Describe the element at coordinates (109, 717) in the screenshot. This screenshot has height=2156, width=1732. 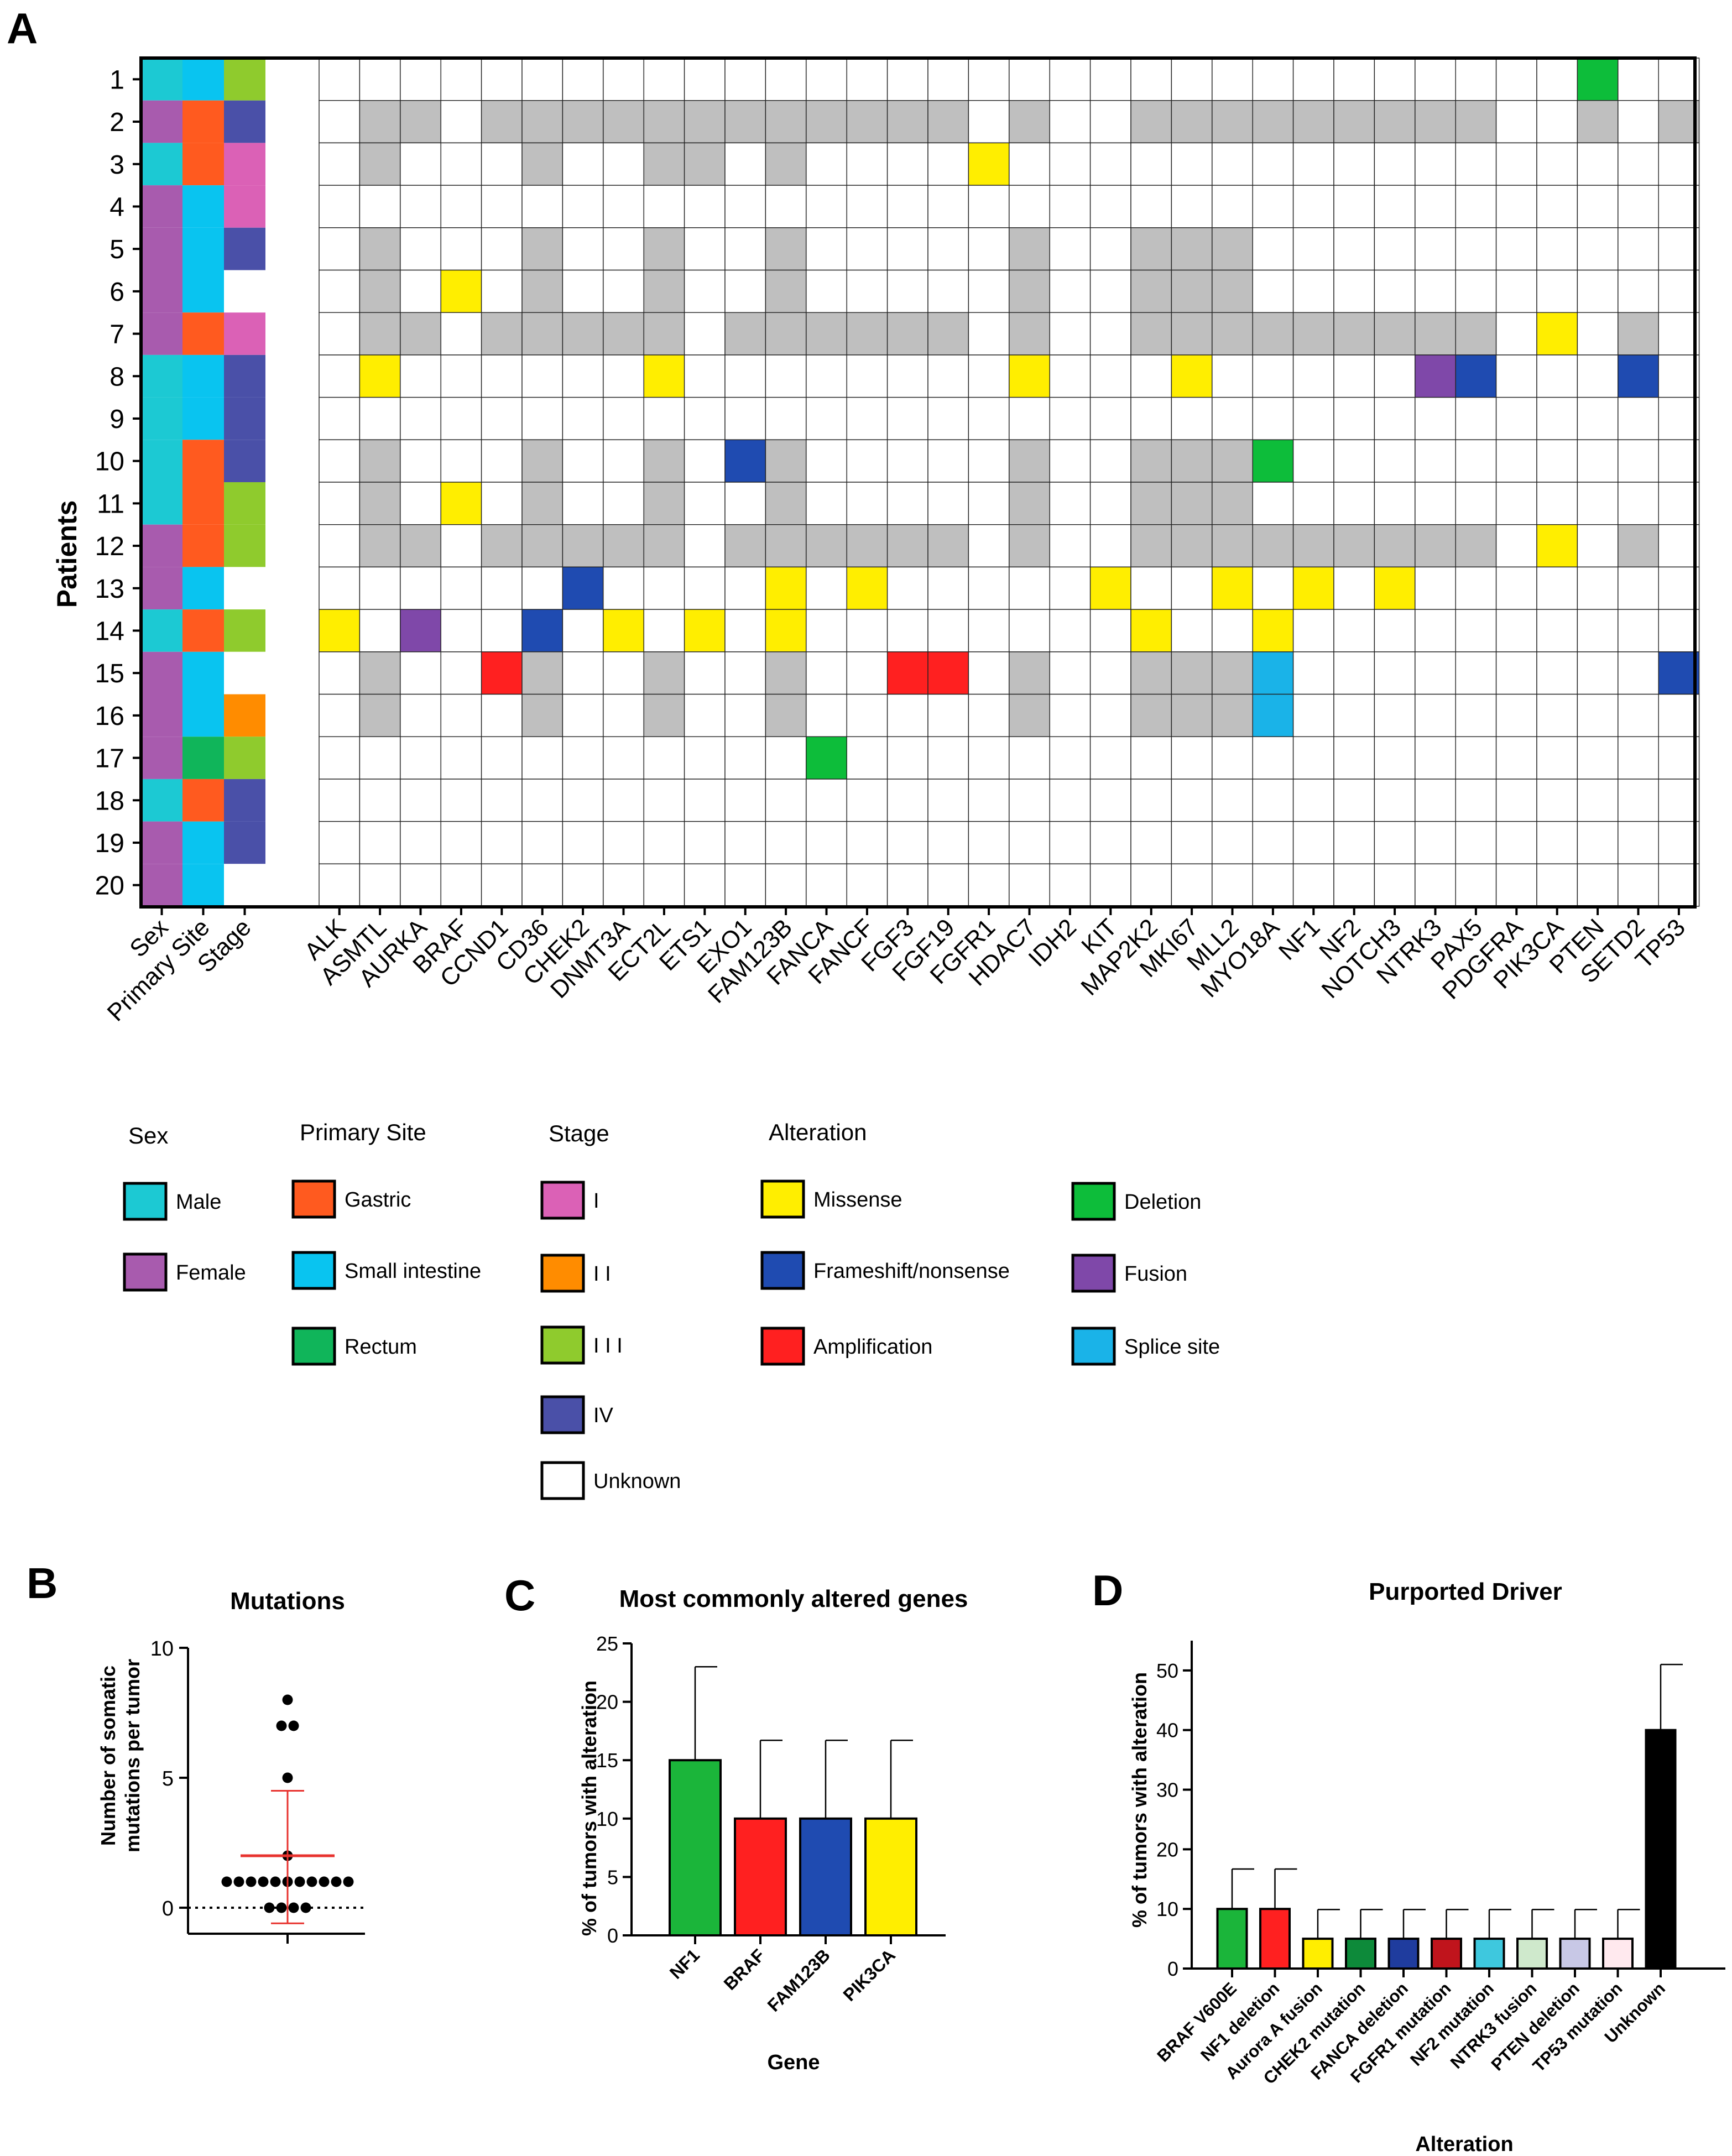
I see `patient-label: 16` at that location.